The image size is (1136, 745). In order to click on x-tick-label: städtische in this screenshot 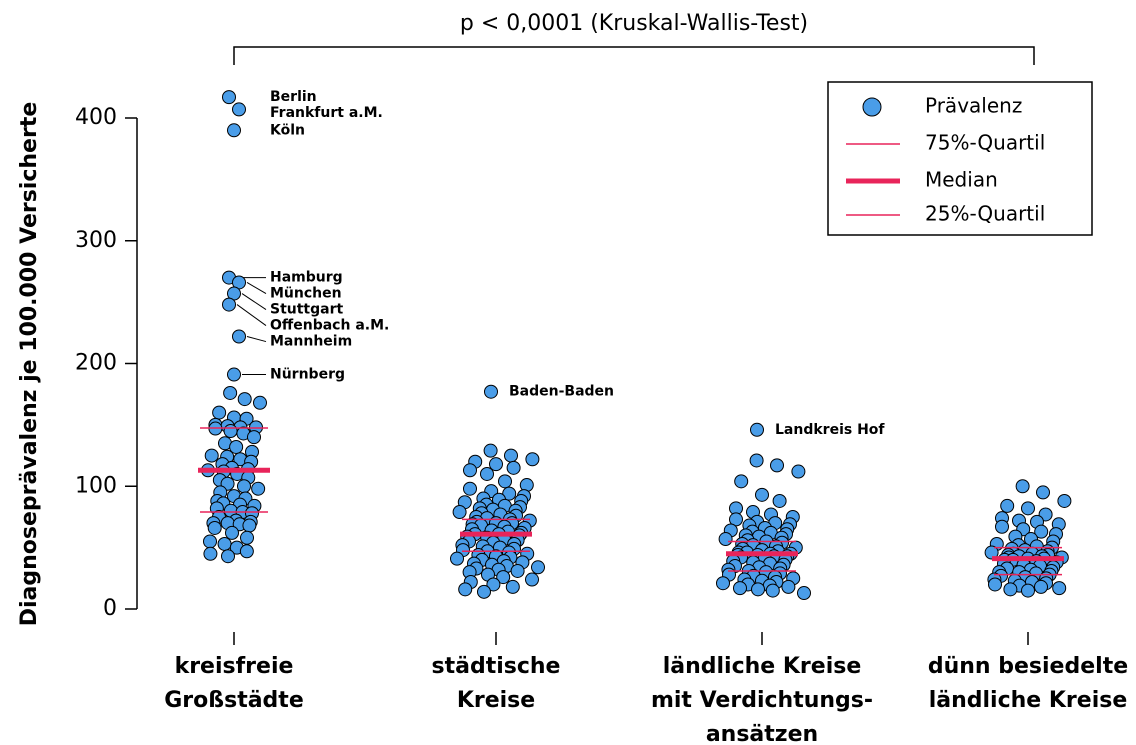, I will do `click(496, 666)`.